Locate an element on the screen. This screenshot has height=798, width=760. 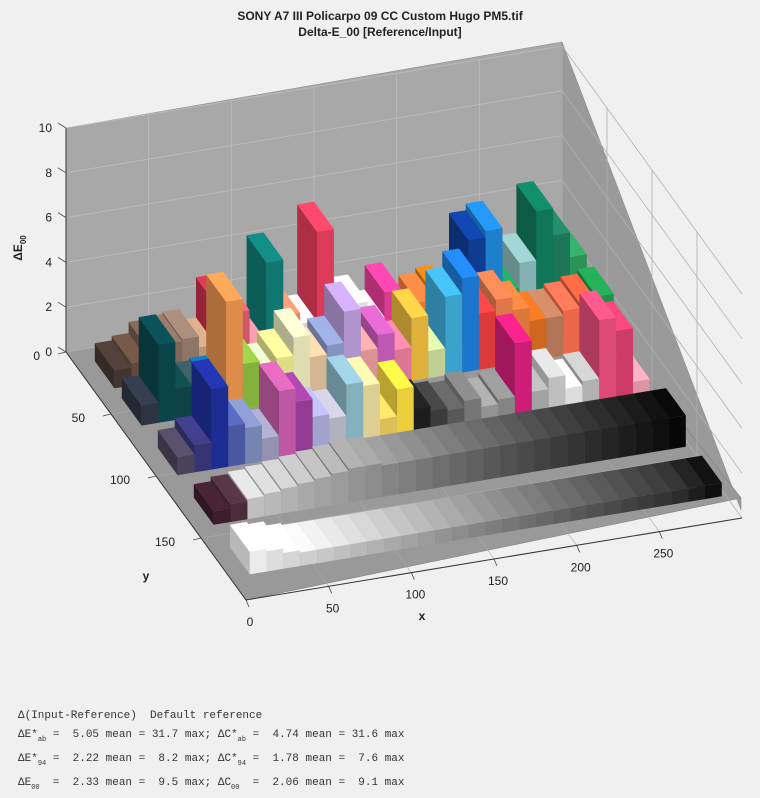
de-ab-label: ΔE* is located at coordinates (28, 735).